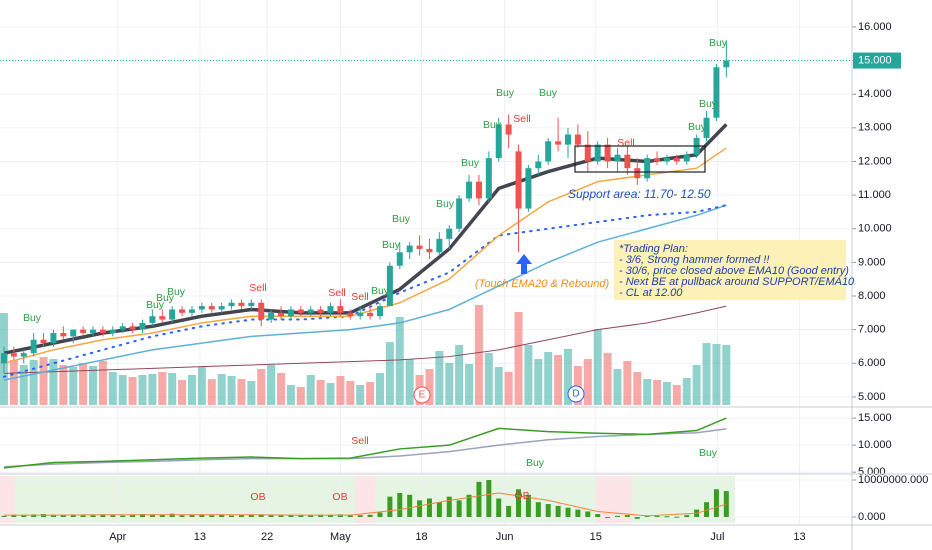 This screenshot has width=932, height=550. What do you see at coordinates (267, 537) in the screenshot?
I see `x-tick-label: 22` at bounding box center [267, 537].